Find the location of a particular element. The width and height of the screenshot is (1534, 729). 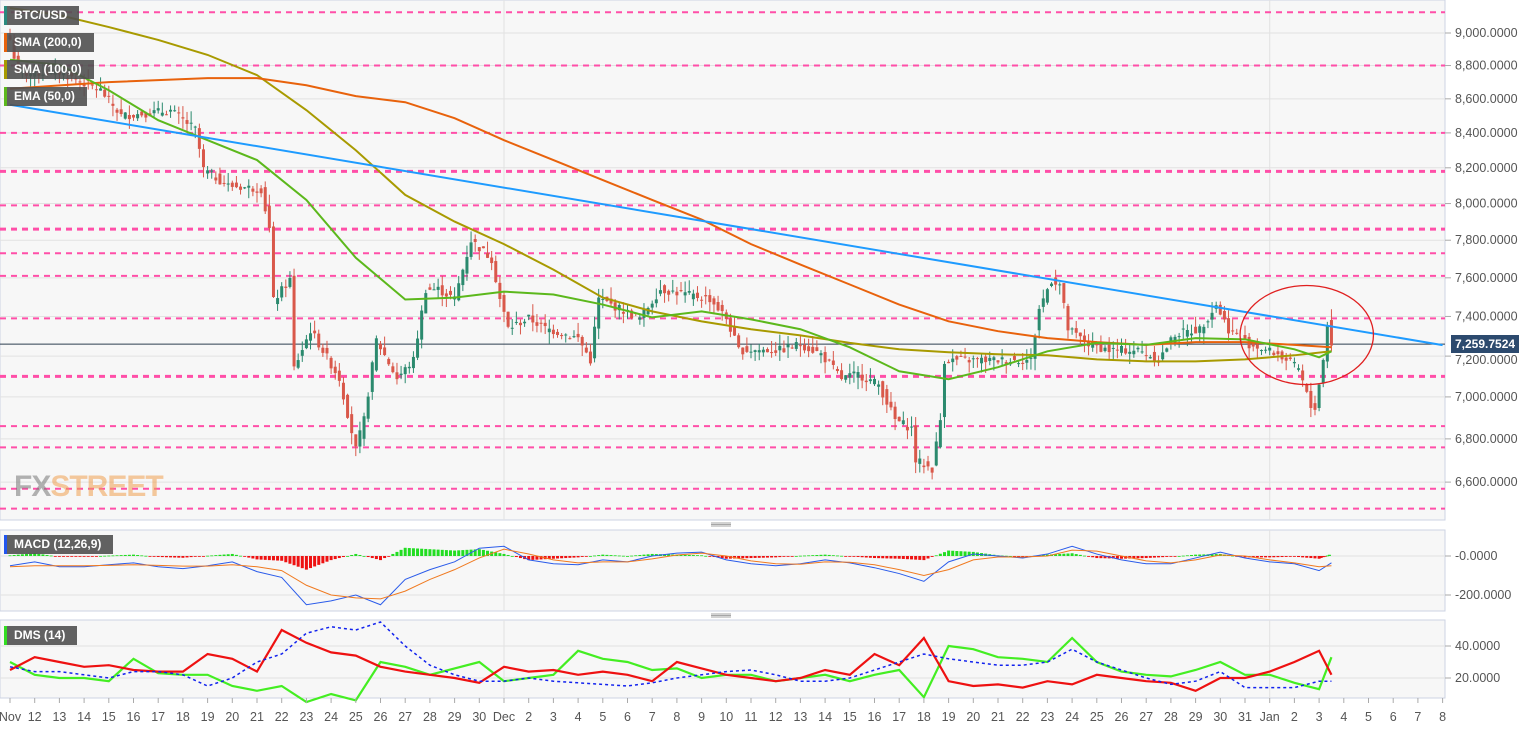

x-tick-label: 26 is located at coordinates (381, 717).